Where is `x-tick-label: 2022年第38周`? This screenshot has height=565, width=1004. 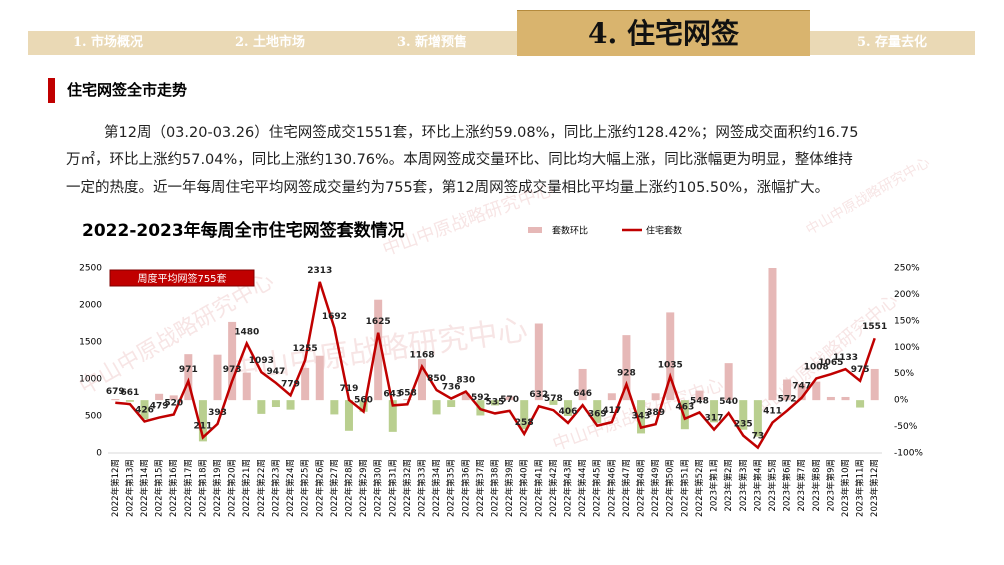
x-tick-label: 2022年第38周 is located at coordinates (495, 488).